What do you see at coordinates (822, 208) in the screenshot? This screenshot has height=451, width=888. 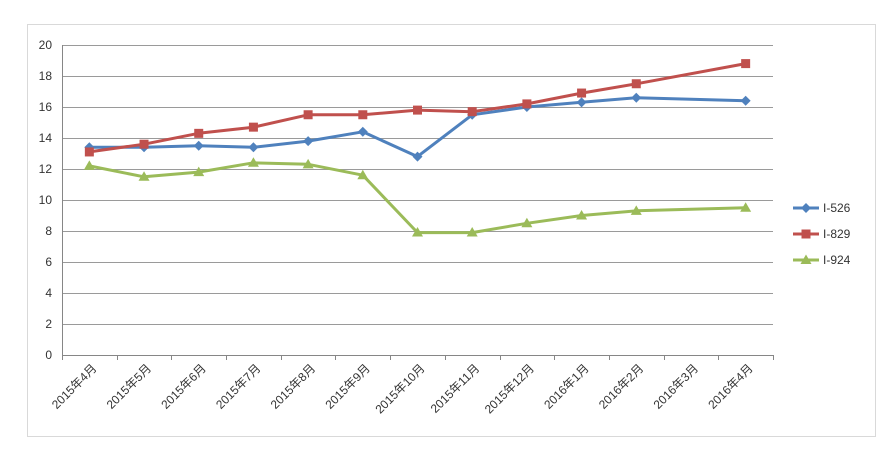 I see `legend-item: I-526` at bounding box center [822, 208].